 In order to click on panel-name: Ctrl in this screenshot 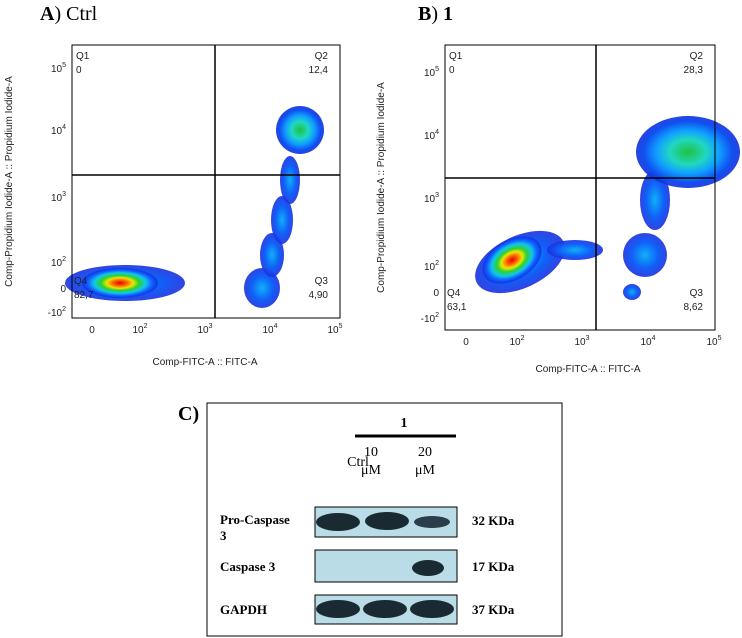, I will do `click(82, 14)`.